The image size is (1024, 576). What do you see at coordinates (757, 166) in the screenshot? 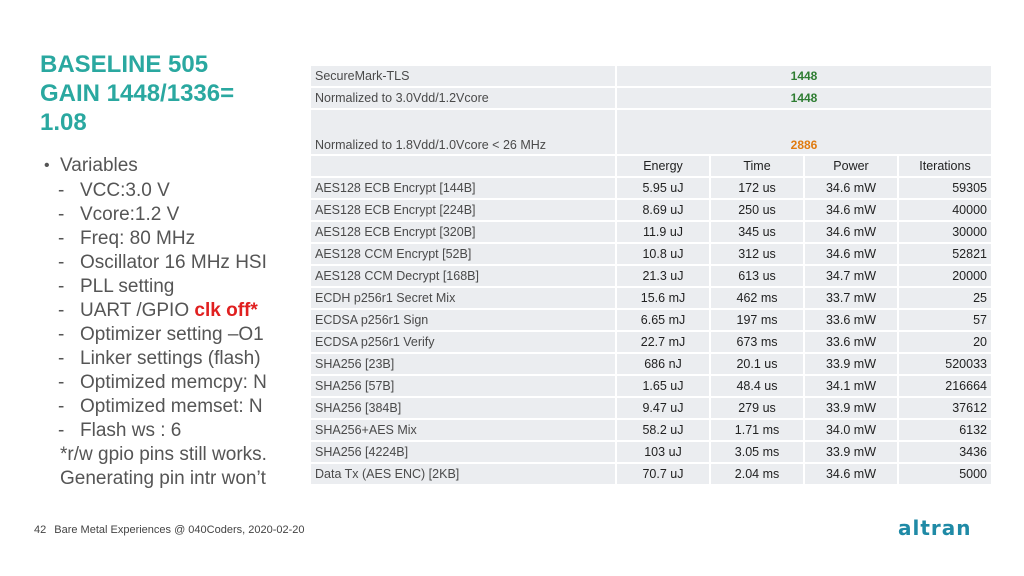
I see `column-header: Time` at bounding box center [757, 166].